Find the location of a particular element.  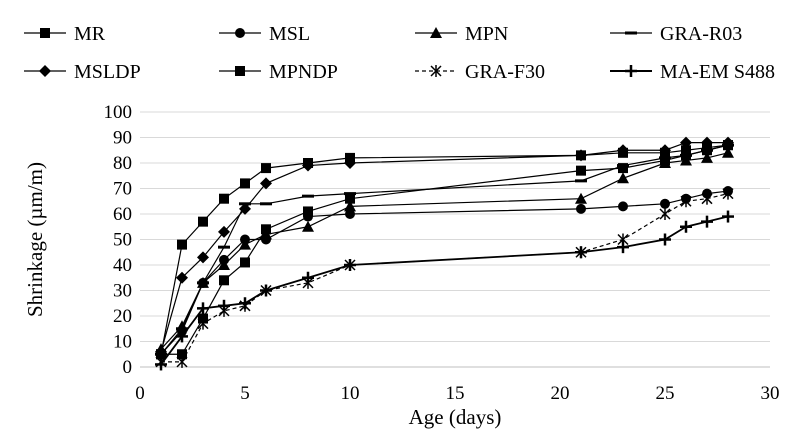

legend-label: MSL is located at coordinates (289, 34).